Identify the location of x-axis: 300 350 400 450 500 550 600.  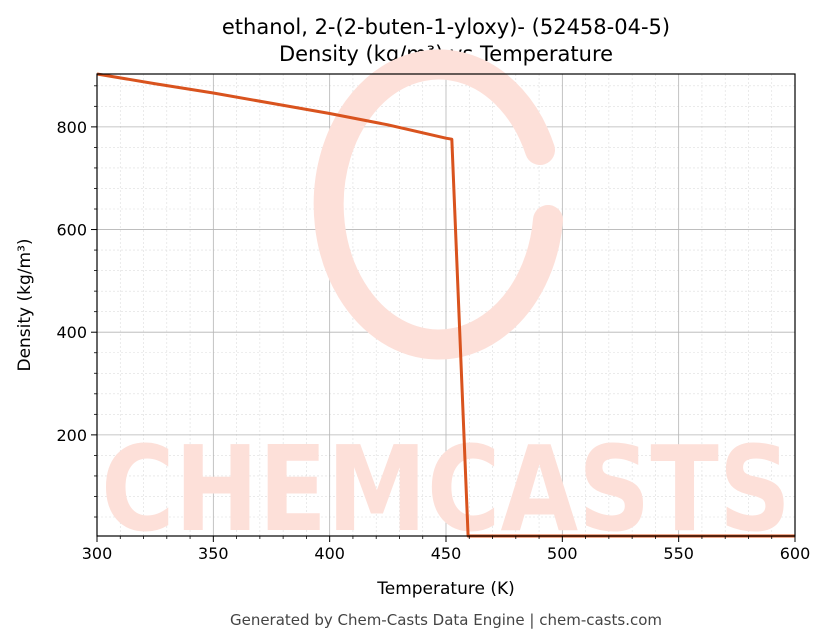
(446, 549).